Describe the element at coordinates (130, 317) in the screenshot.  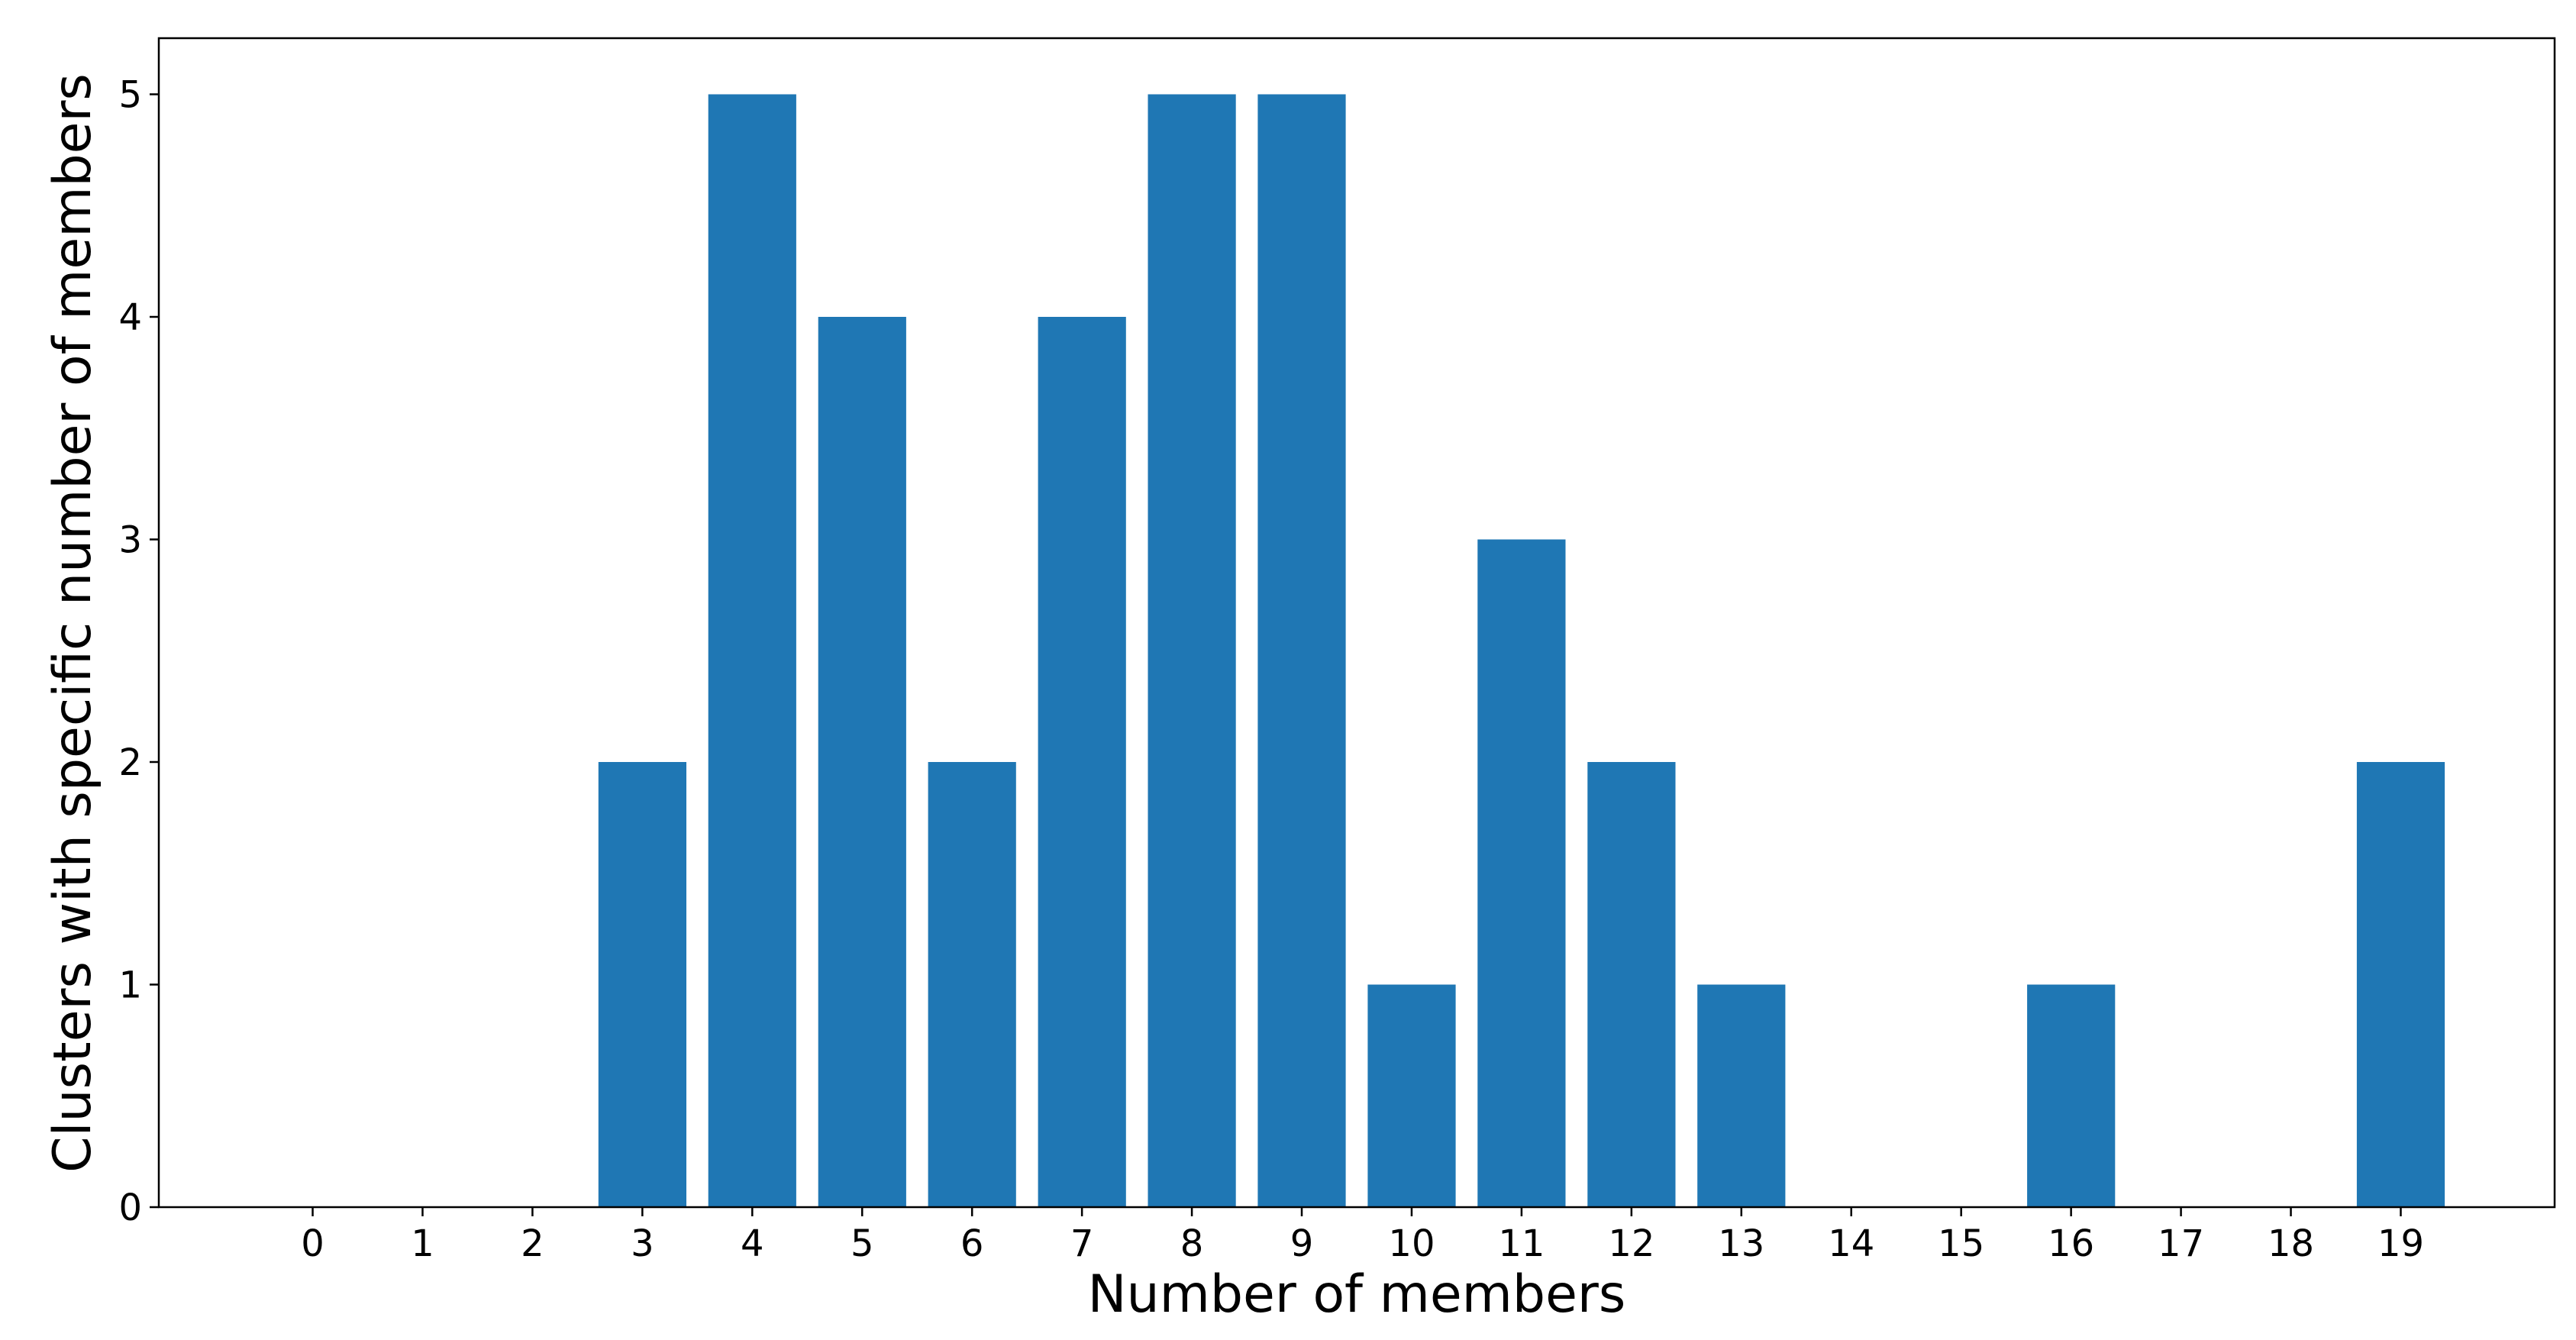
I see `y-tick-label: 4` at that location.